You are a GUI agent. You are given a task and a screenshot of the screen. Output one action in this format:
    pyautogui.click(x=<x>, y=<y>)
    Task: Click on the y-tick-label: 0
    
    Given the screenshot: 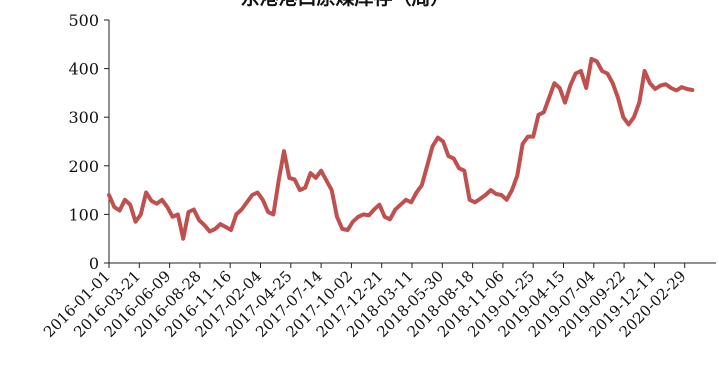 What is the action you would take?
    pyautogui.click(x=94, y=263)
    